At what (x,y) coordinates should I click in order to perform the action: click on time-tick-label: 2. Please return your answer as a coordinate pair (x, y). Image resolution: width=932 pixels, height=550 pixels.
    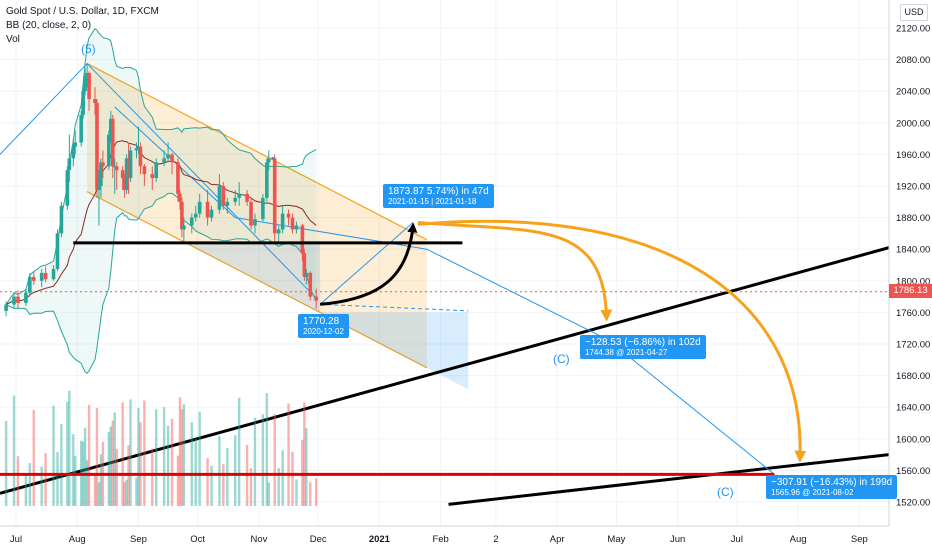
    Looking at the image, I should click on (495, 539).